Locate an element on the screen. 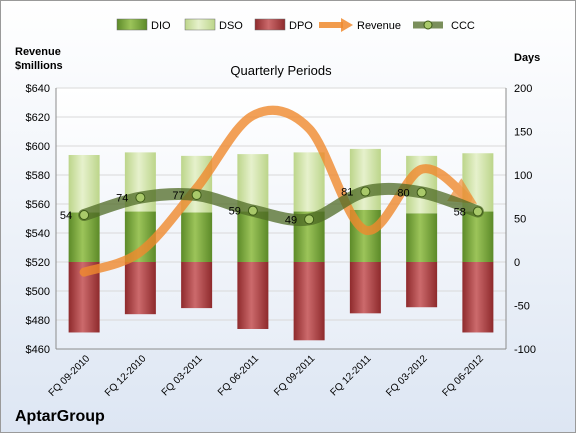 The height and width of the screenshot is (434, 576). left-axis-label-line1: Revenue is located at coordinates (38, 52).